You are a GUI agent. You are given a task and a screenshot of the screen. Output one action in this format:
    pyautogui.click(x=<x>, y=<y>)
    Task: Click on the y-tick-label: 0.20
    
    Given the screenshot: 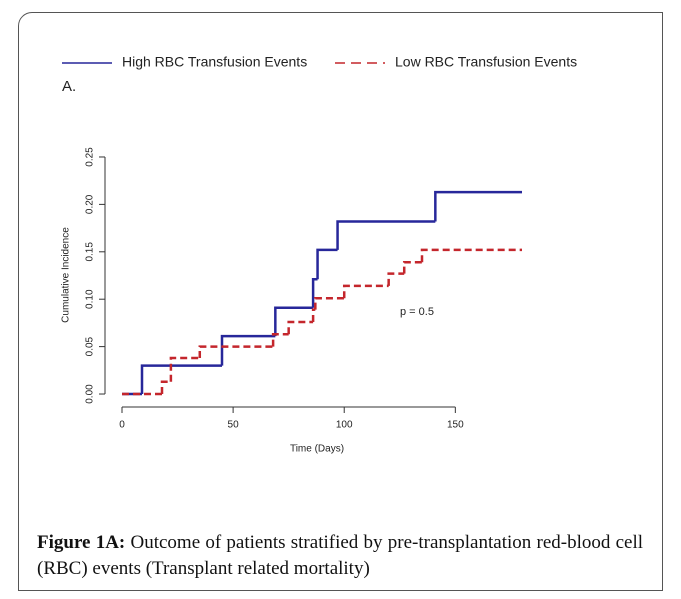 What is the action you would take?
    pyautogui.click(x=90, y=204)
    